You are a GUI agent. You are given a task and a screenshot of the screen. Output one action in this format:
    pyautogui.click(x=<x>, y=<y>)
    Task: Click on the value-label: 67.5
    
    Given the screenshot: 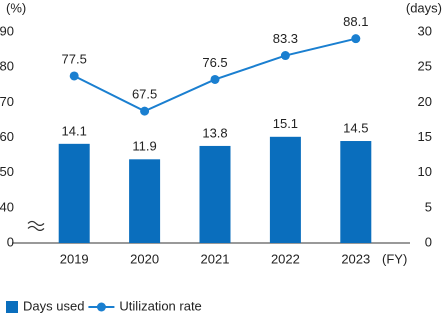 What is the action you would take?
    pyautogui.click(x=144, y=94)
    